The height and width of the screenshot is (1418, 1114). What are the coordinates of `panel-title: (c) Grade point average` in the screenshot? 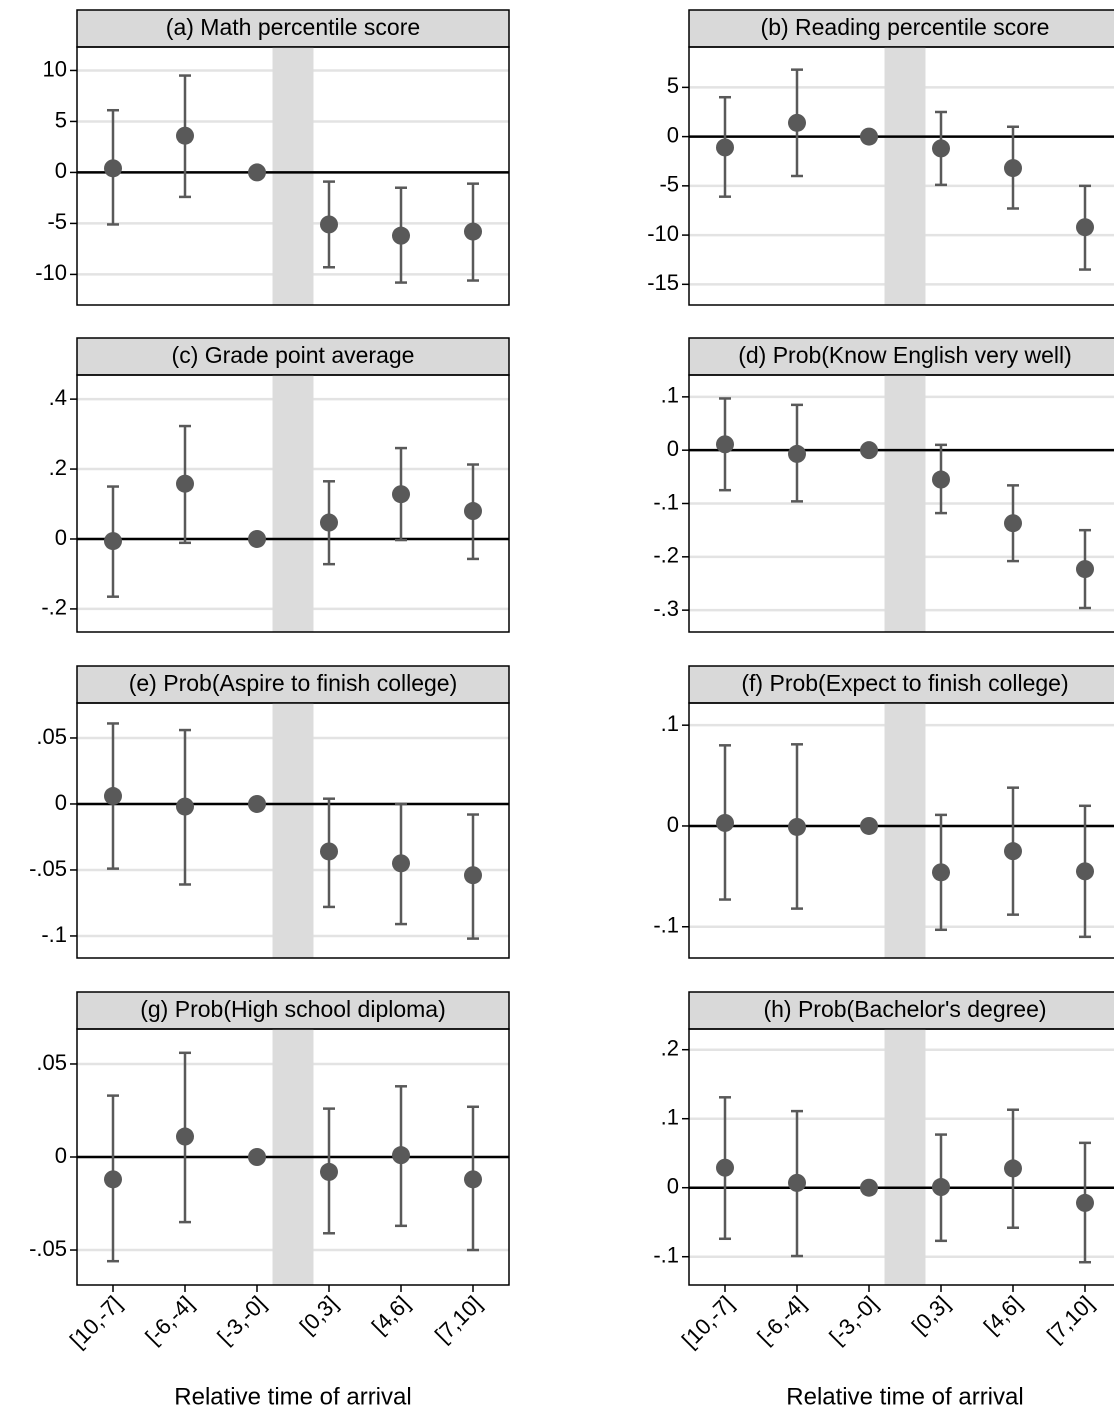 It's located at (293, 355).